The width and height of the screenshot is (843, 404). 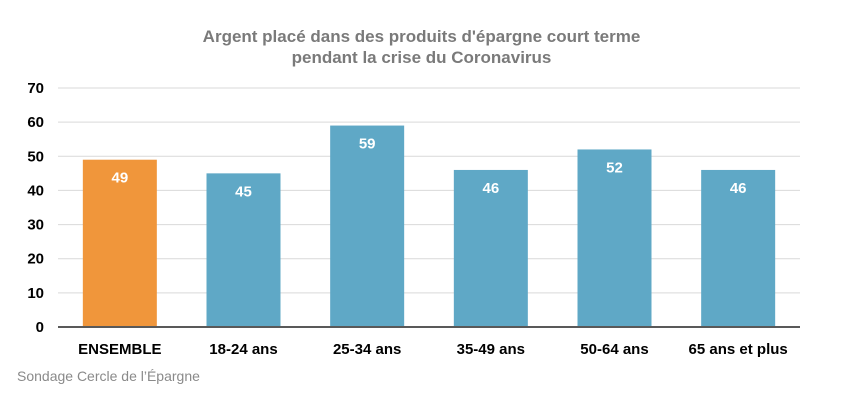 I want to click on data-label: 52, so click(x=614, y=167).